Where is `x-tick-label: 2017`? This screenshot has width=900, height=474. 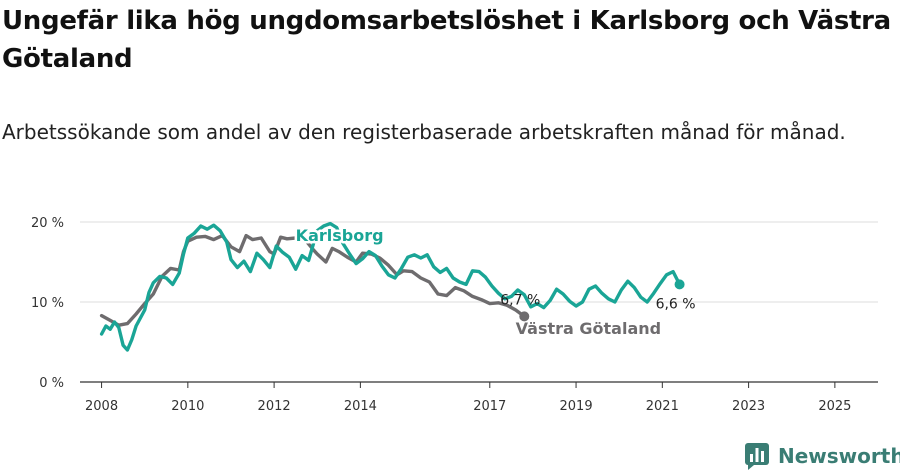 x-tick-label: 2017 is located at coordinates (489, 406).